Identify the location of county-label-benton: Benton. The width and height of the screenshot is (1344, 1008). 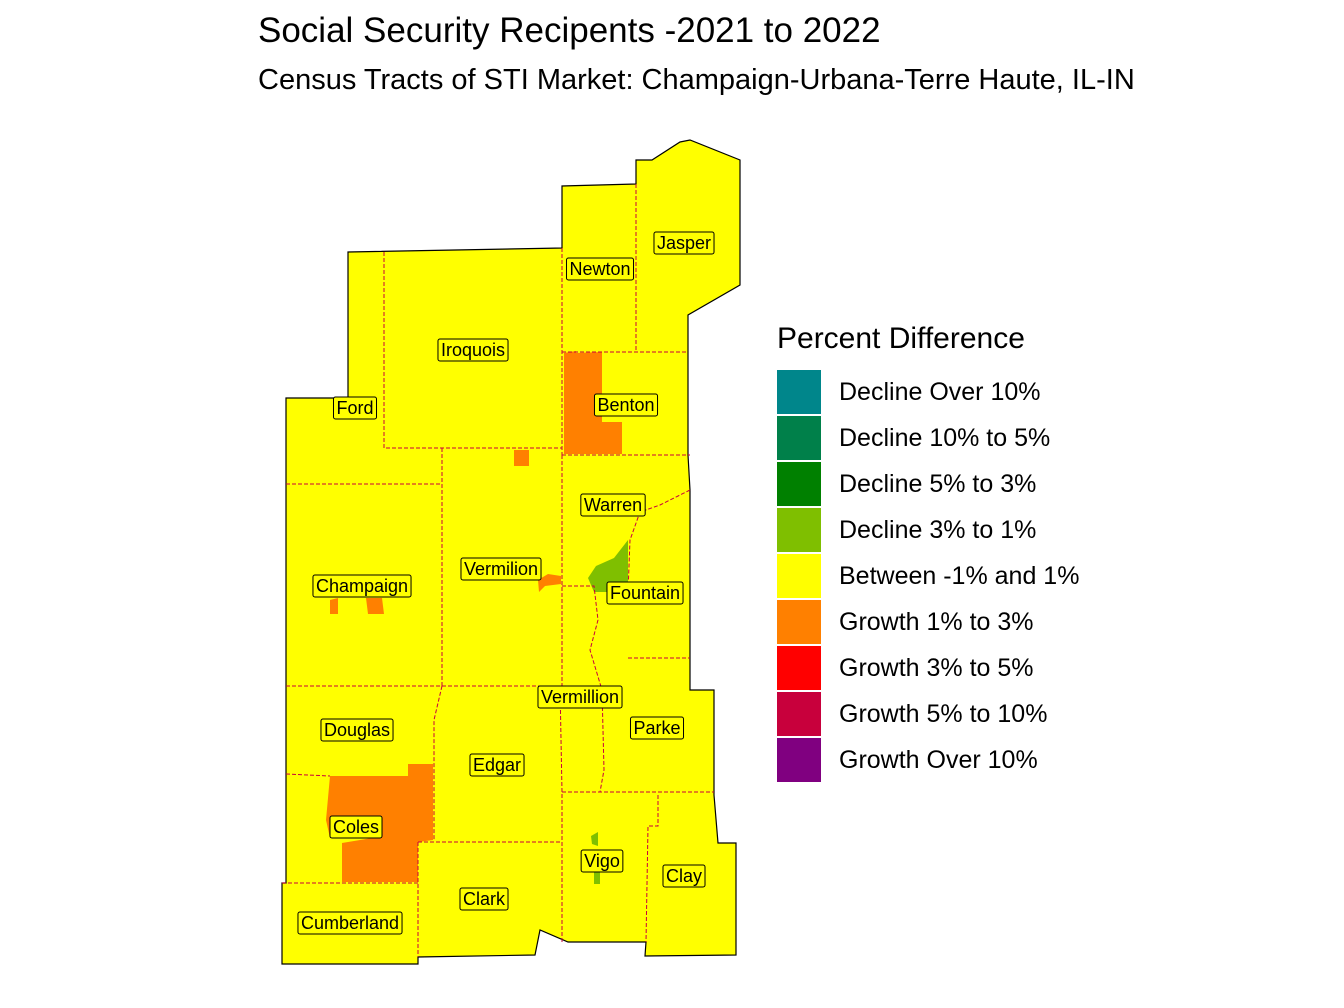
(626, 405).